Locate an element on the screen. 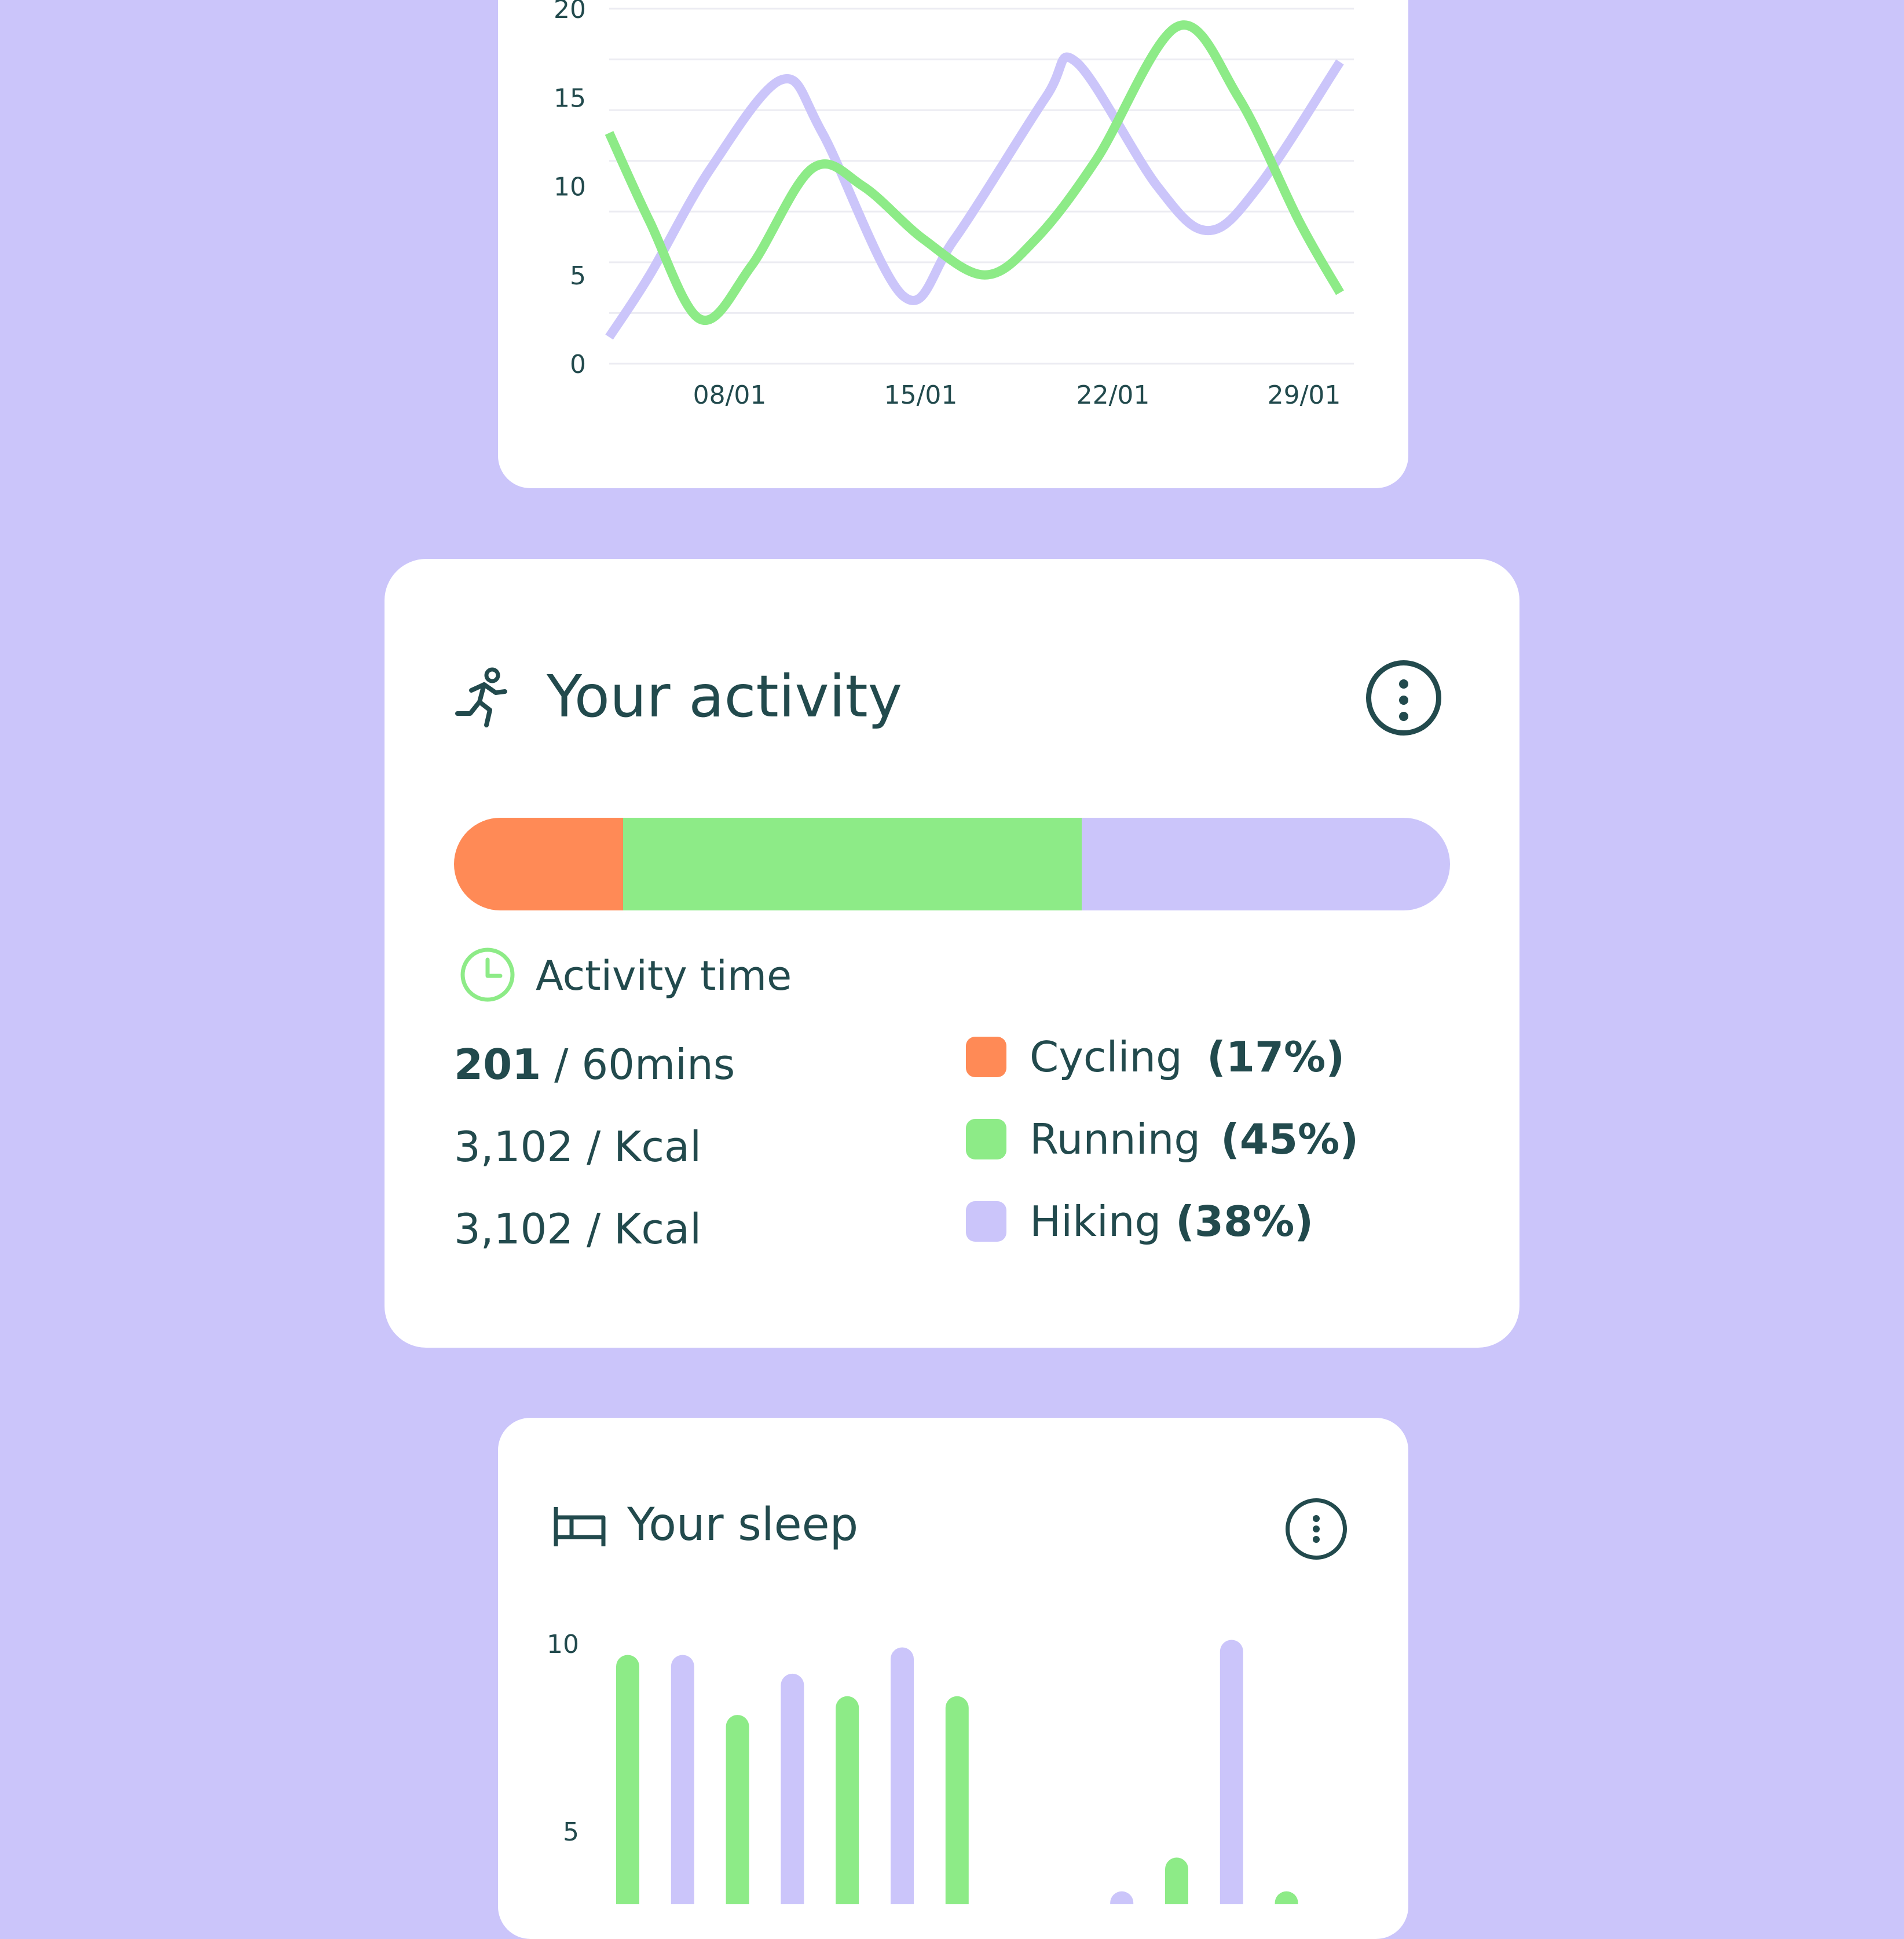 The height and width of the screenshot is (1939, 1904). activity-more-button is located at coordinates (1403, 698).